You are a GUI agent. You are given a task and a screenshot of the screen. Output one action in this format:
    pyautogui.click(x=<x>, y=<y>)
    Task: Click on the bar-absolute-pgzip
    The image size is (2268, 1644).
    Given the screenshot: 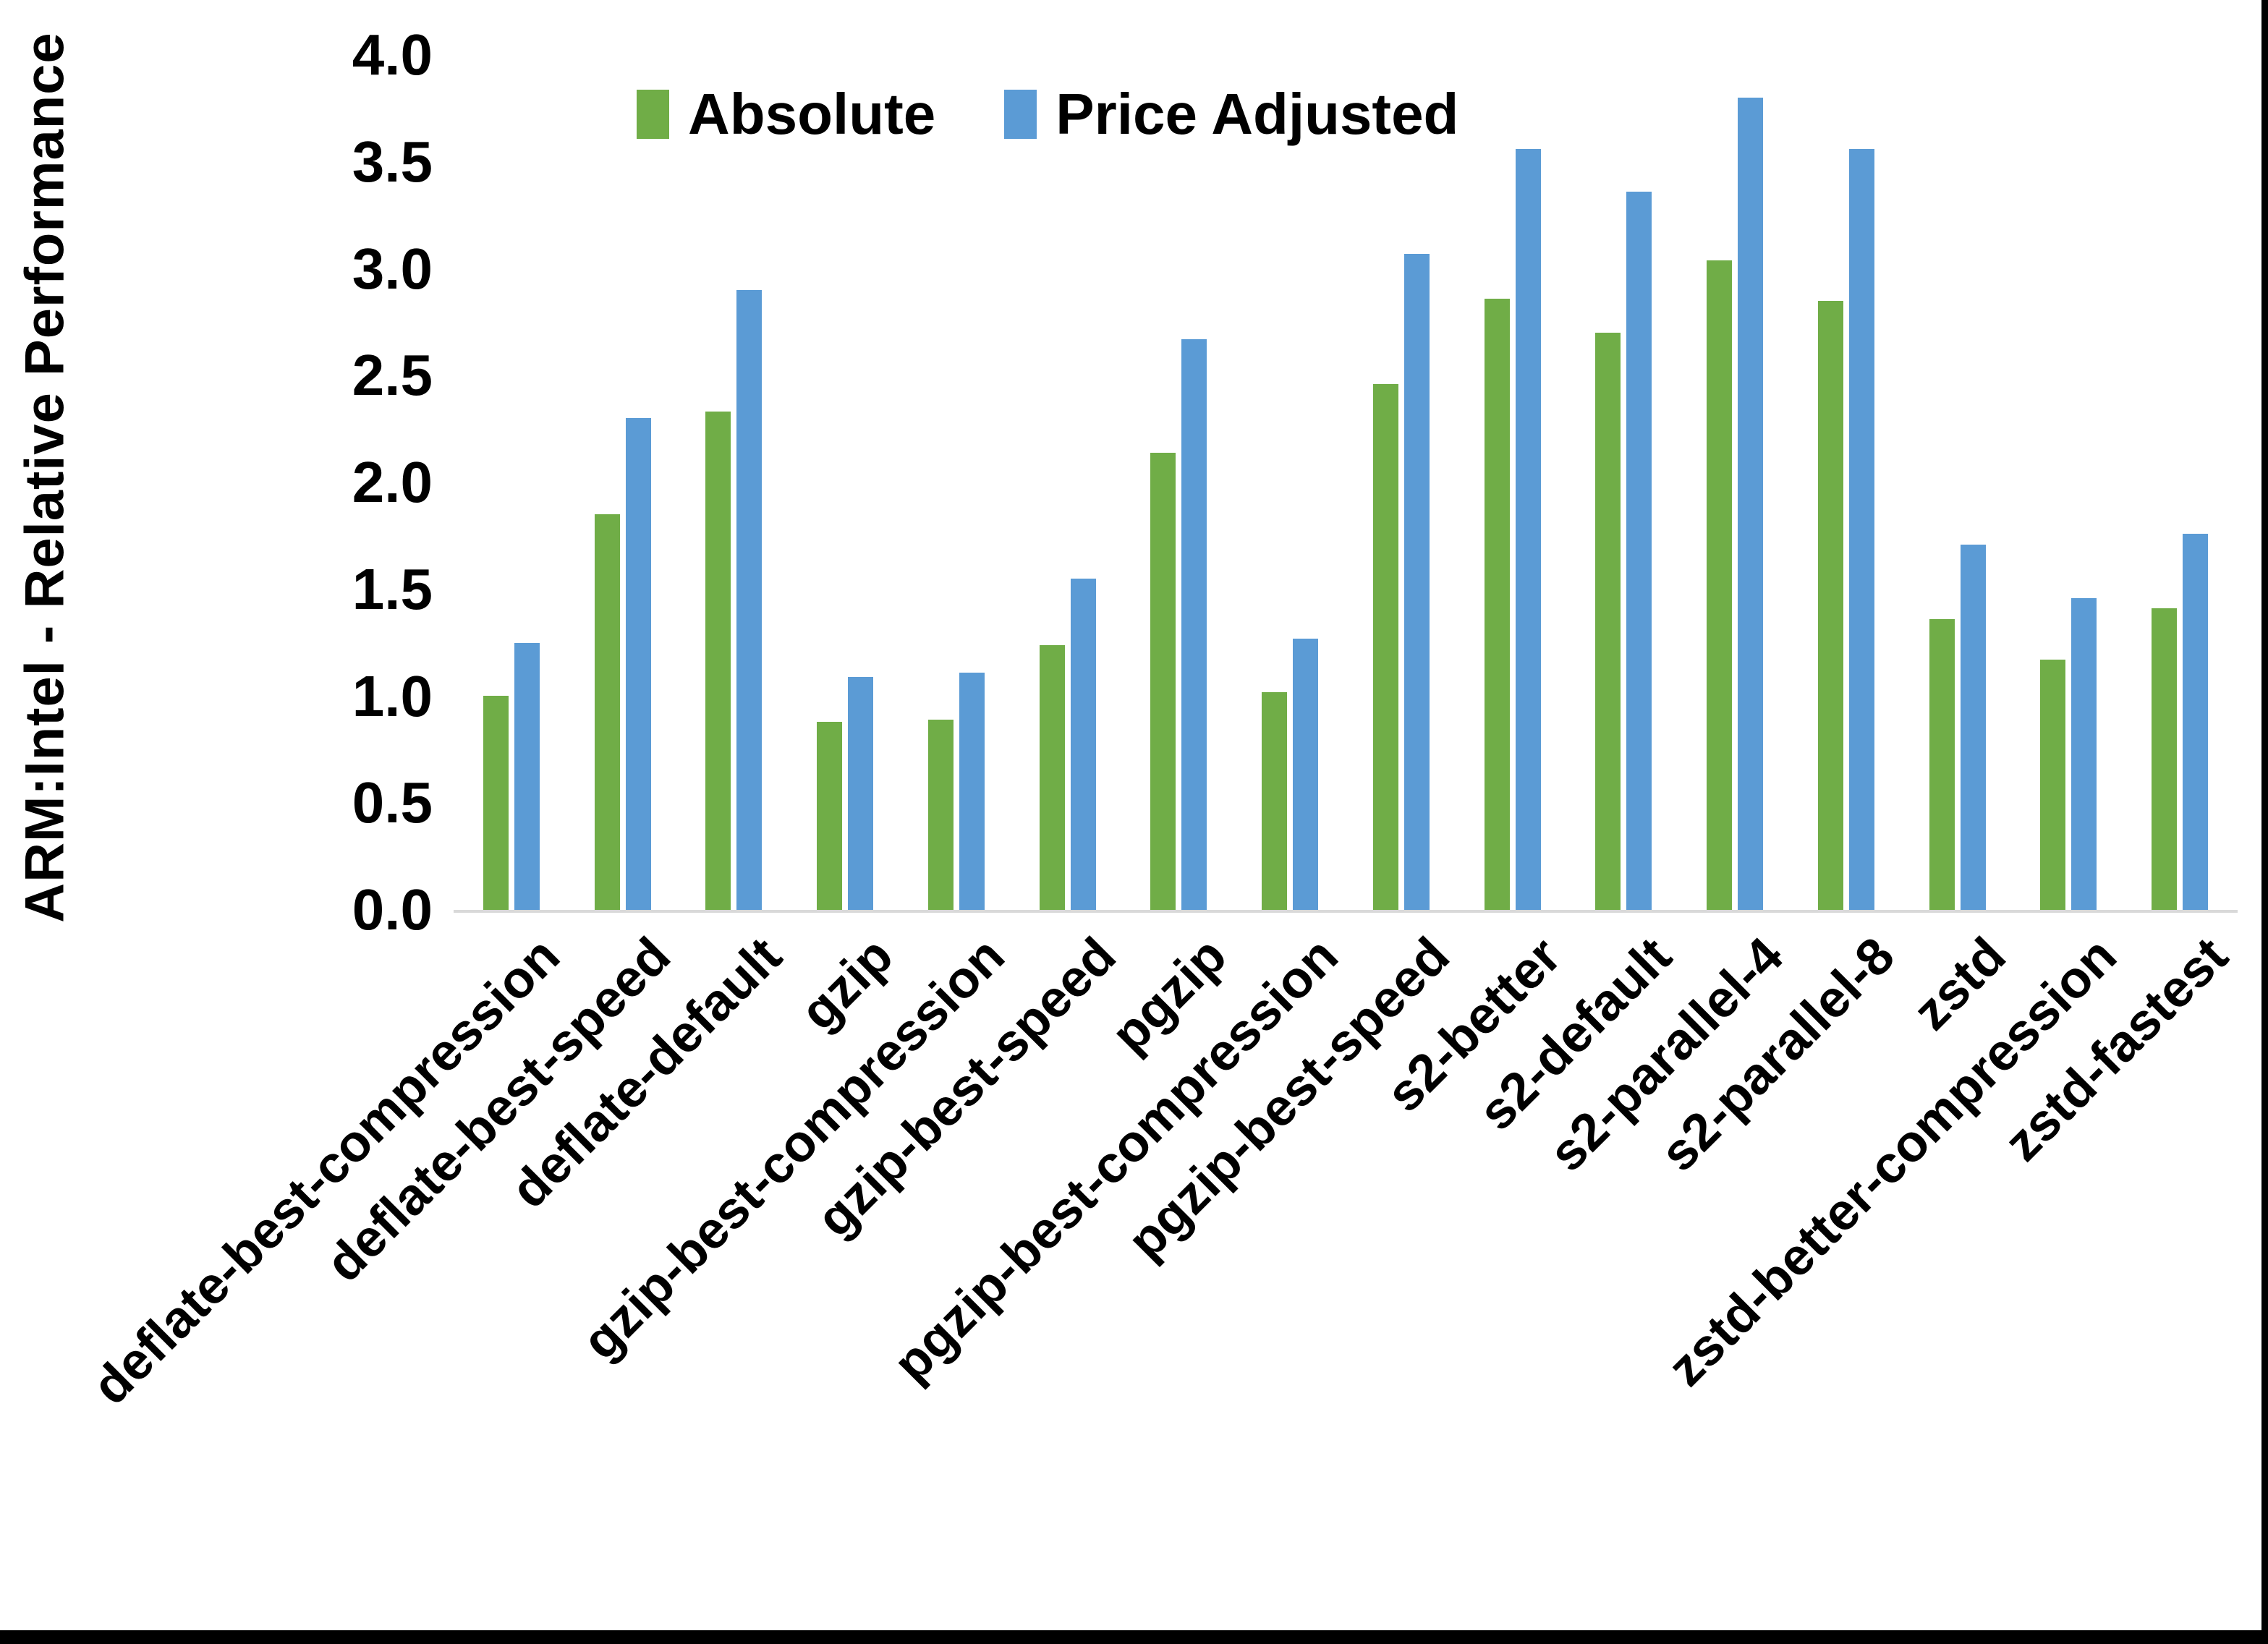 What is the action you would take?
    pyautogui.click(x=1163, y=681)
    